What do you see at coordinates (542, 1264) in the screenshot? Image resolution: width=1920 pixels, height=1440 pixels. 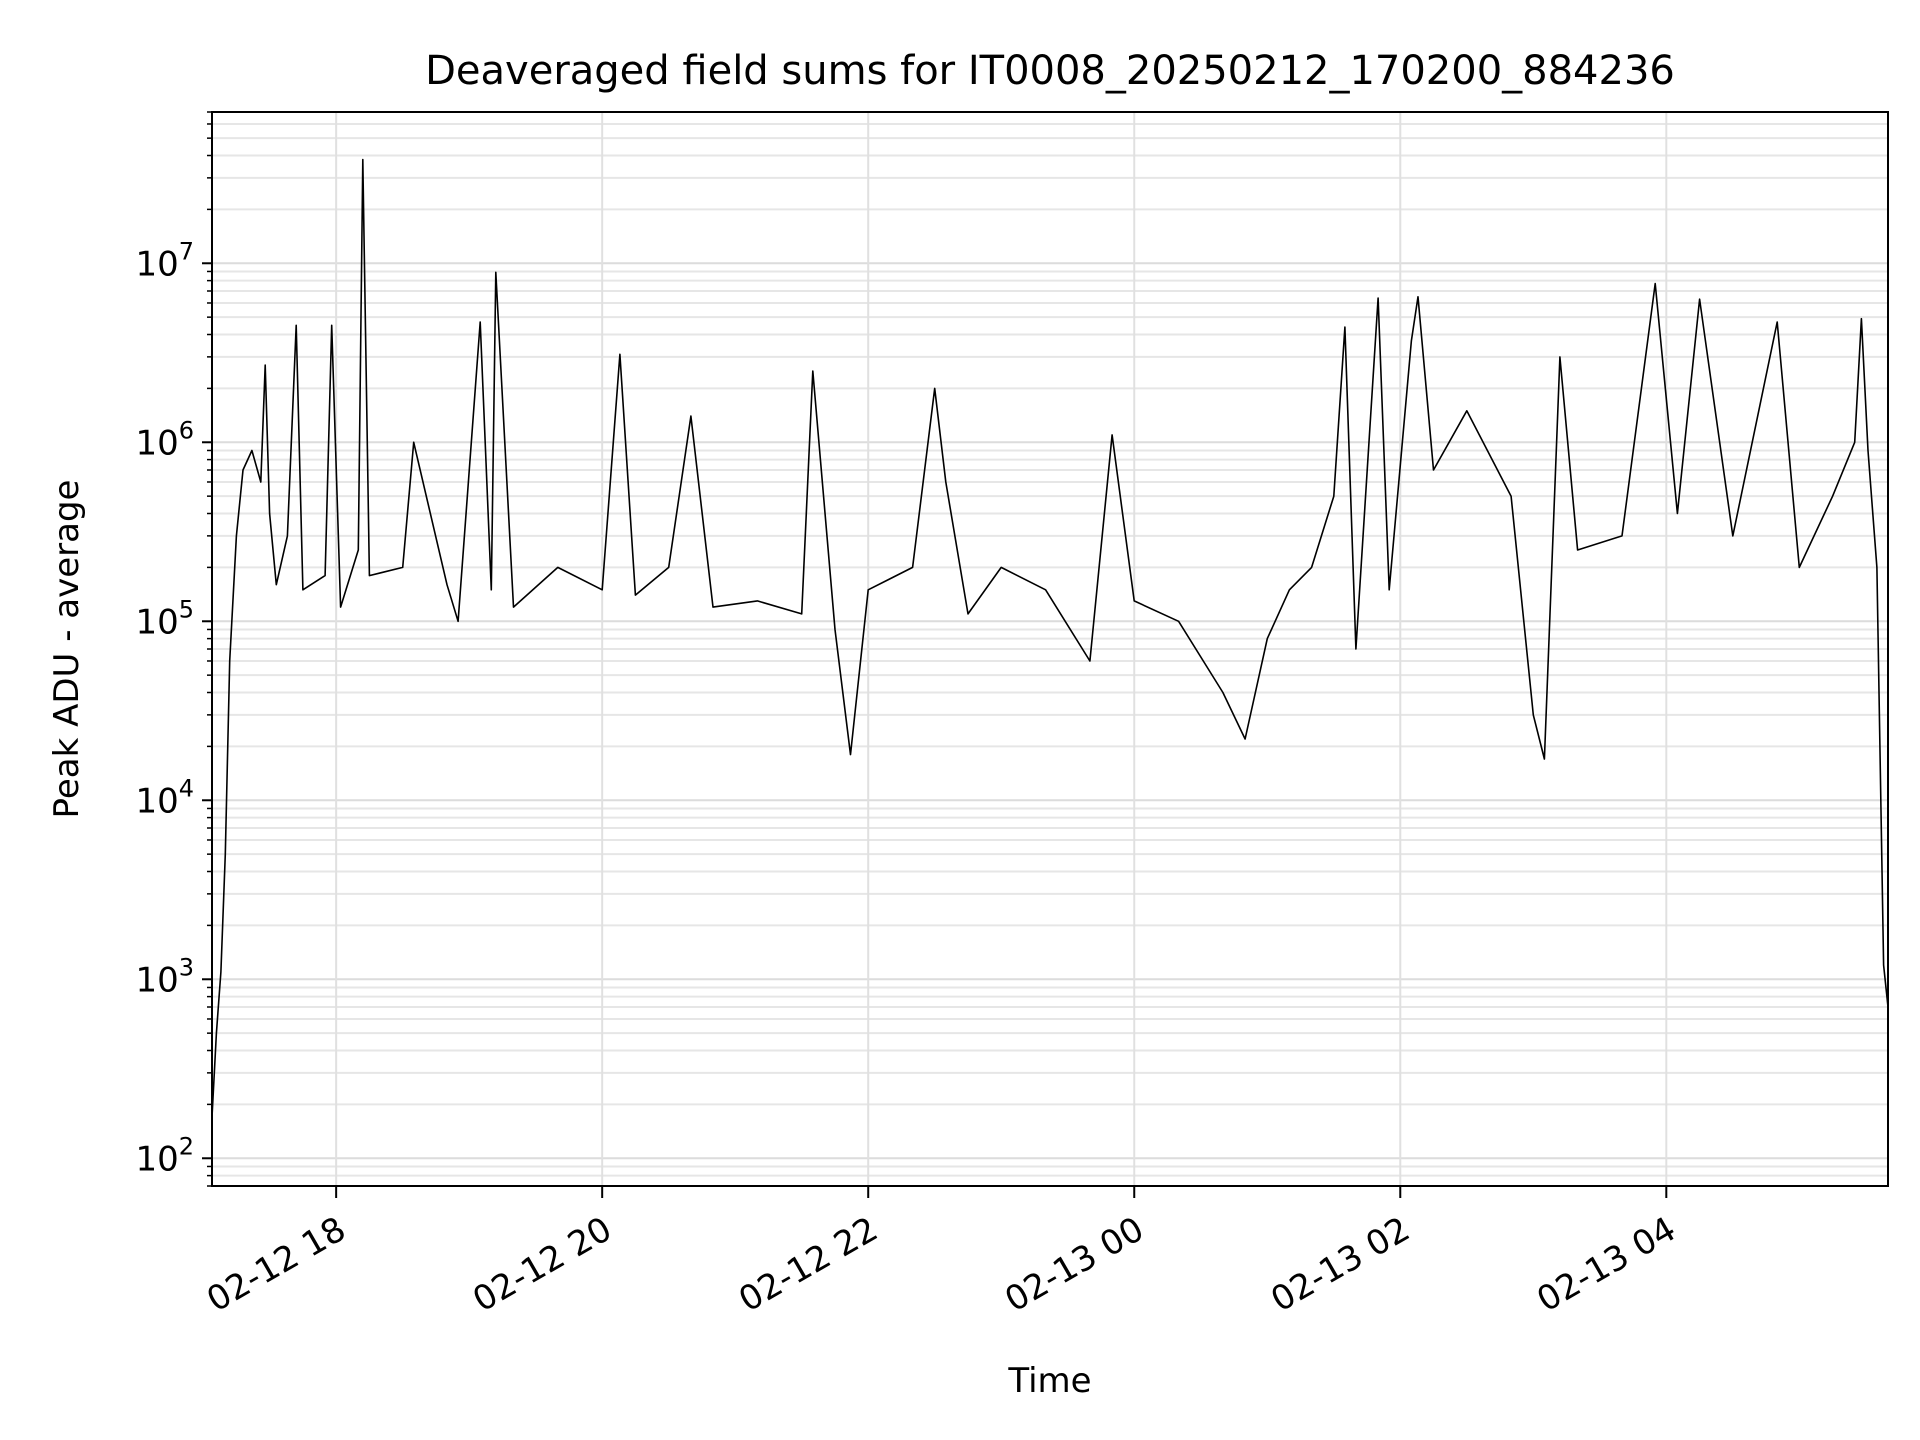 I see `x-tick-label: 02-12 20` at bounding box center [542, 1264].